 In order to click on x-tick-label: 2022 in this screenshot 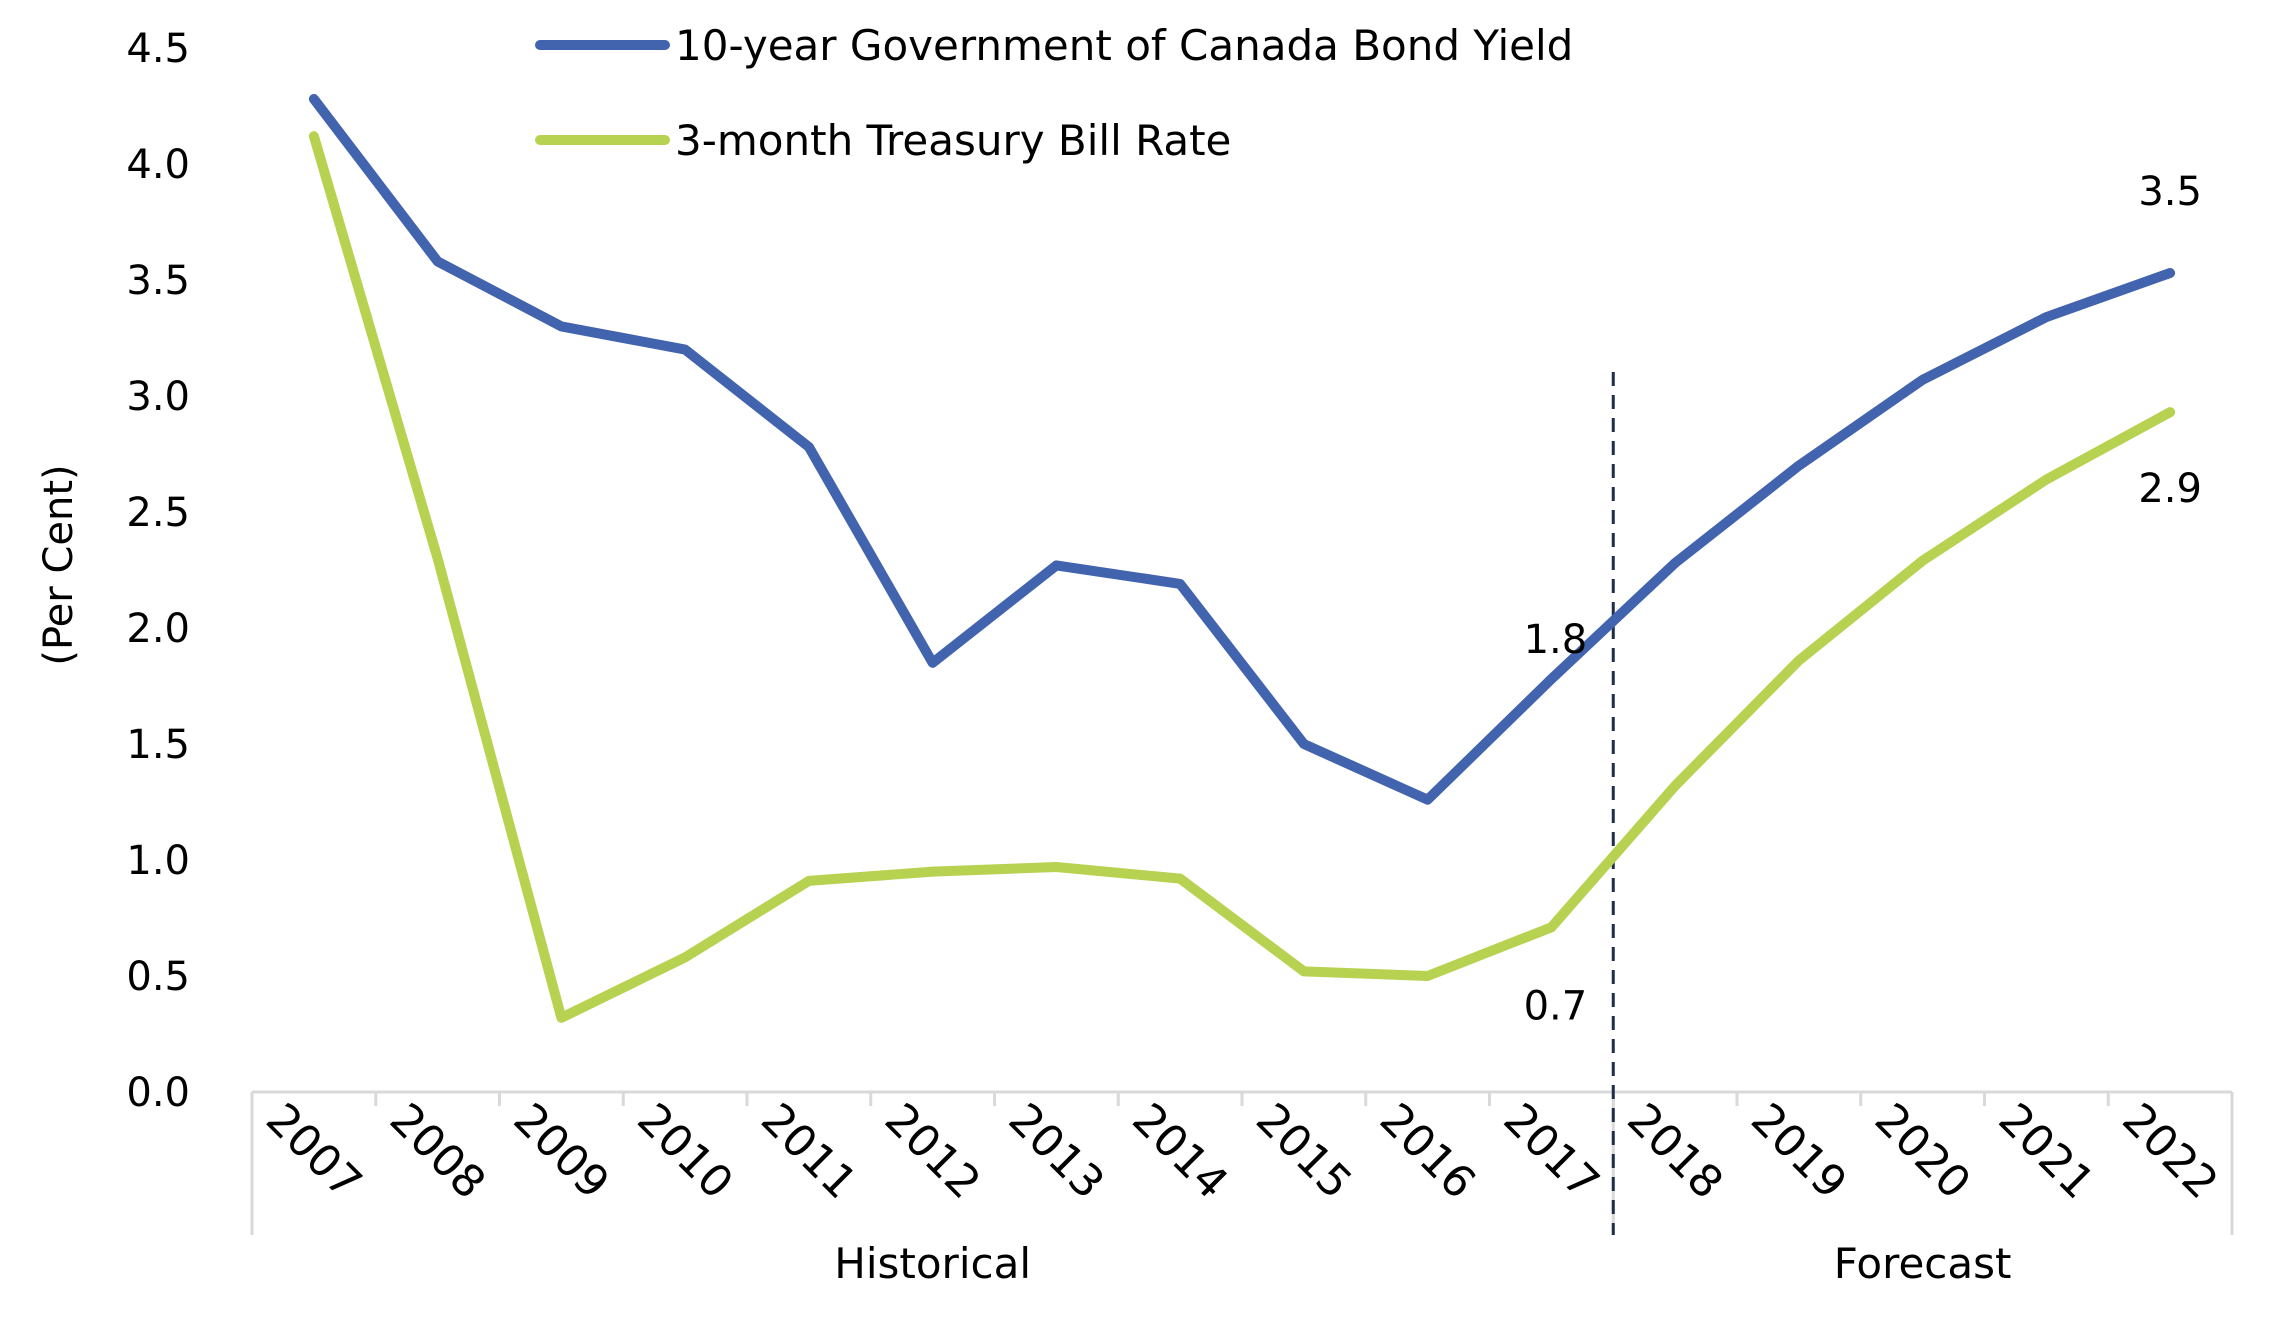, I will do `click(2169, 1151)`.